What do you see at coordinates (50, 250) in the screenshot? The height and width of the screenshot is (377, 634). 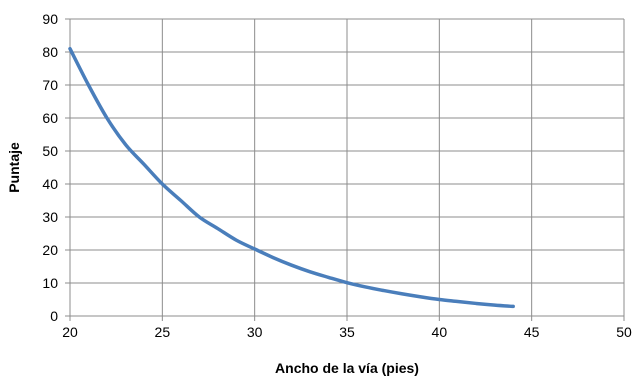 I see `y-tick-label-20: 20` at bounding box center [50, 250].